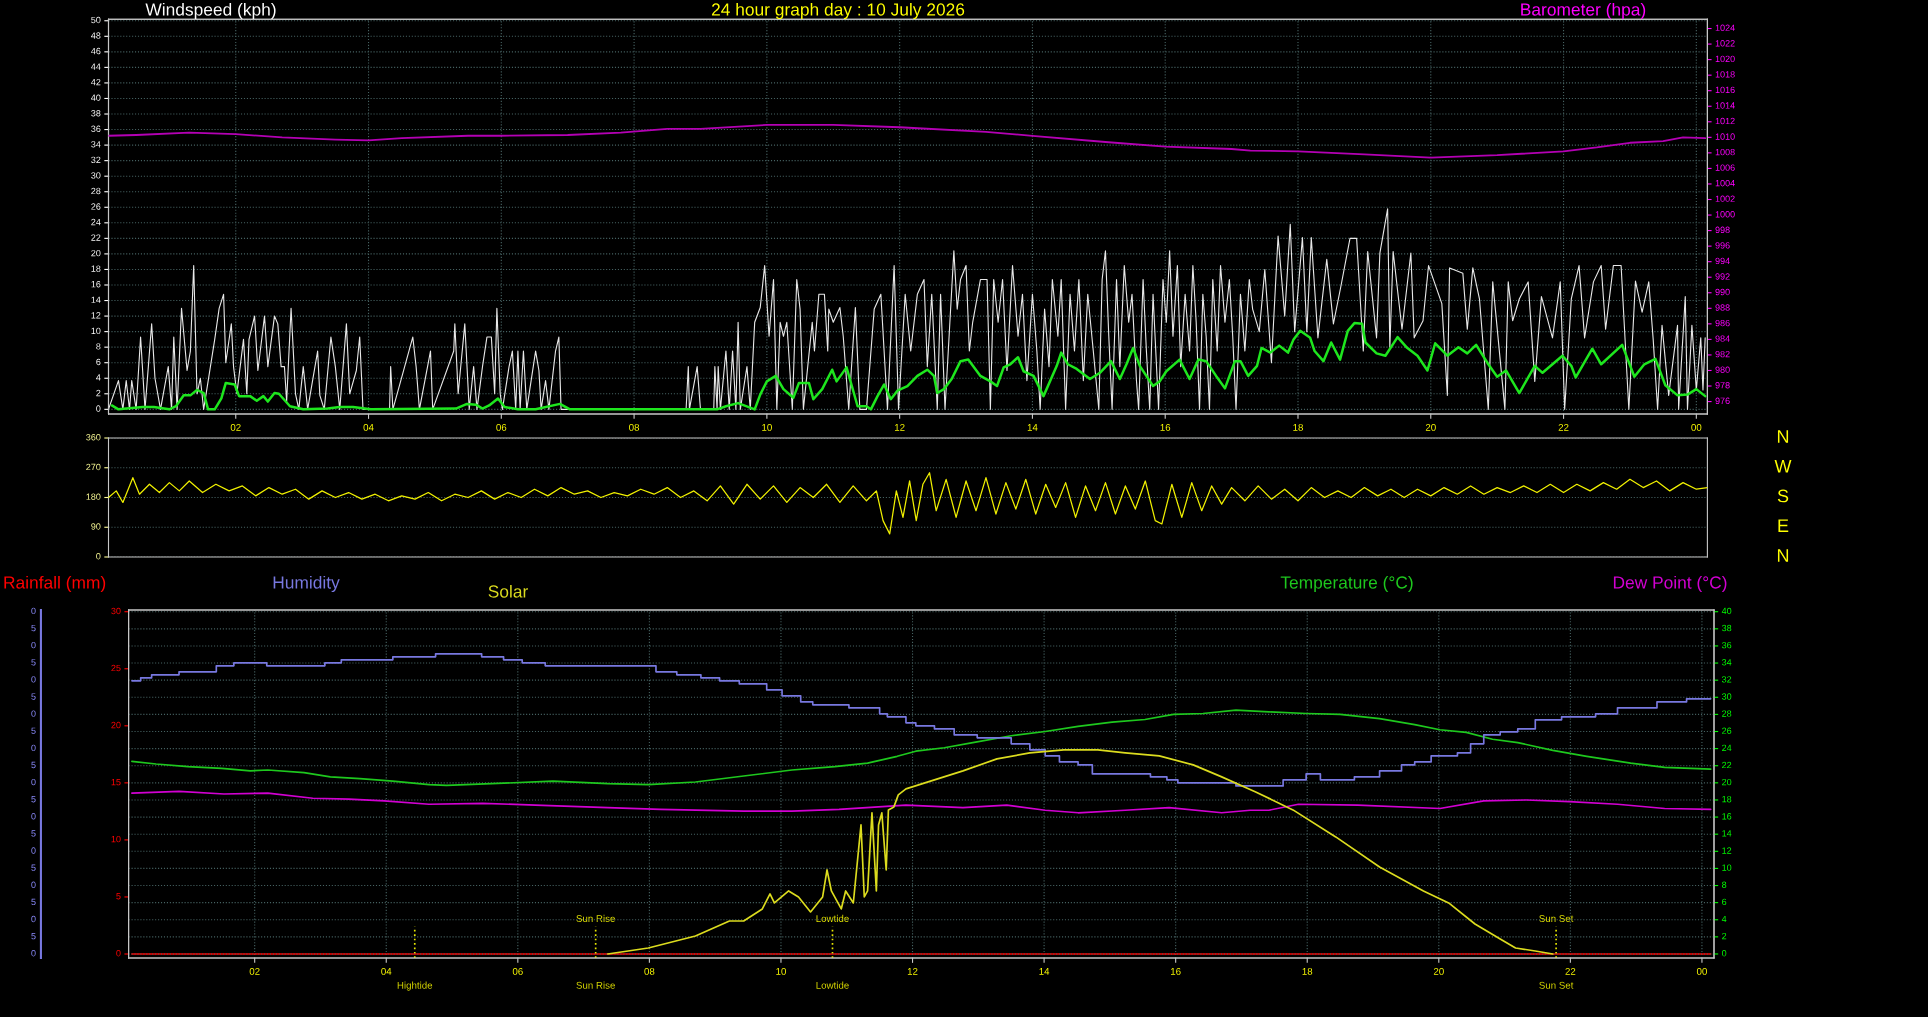 The height and width of the screenshot is (1017, 1928). What do you see at coordinates (1722, 307) in the screenshot?
I see `y2-tick-label: 988` at bounding box center [1722, 307].